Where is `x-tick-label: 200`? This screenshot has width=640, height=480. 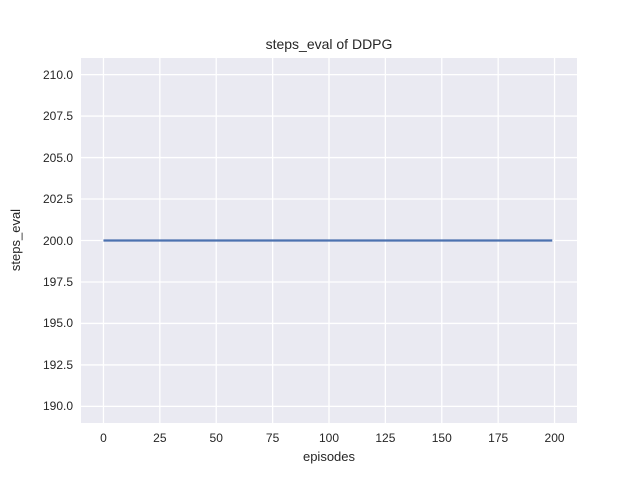 x-tick-label: 200 is located at coordinates (554, 438).